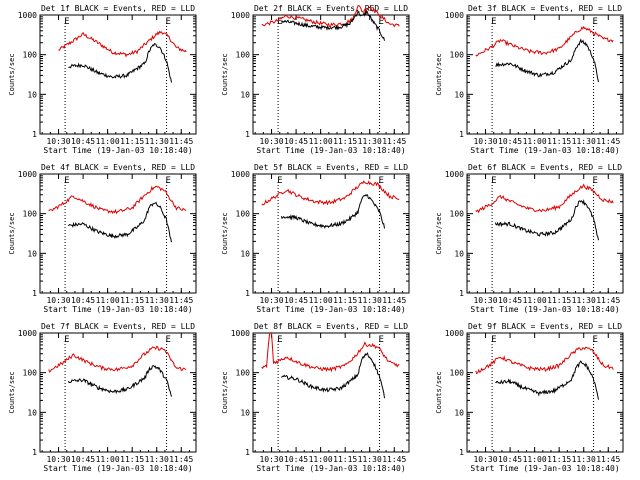  What do you see at coordinates (331, 8) in the screenshot?
I see `chart-title: Det 2f BLACK = Events, RED = LLD` at bounding box center [331, 8].